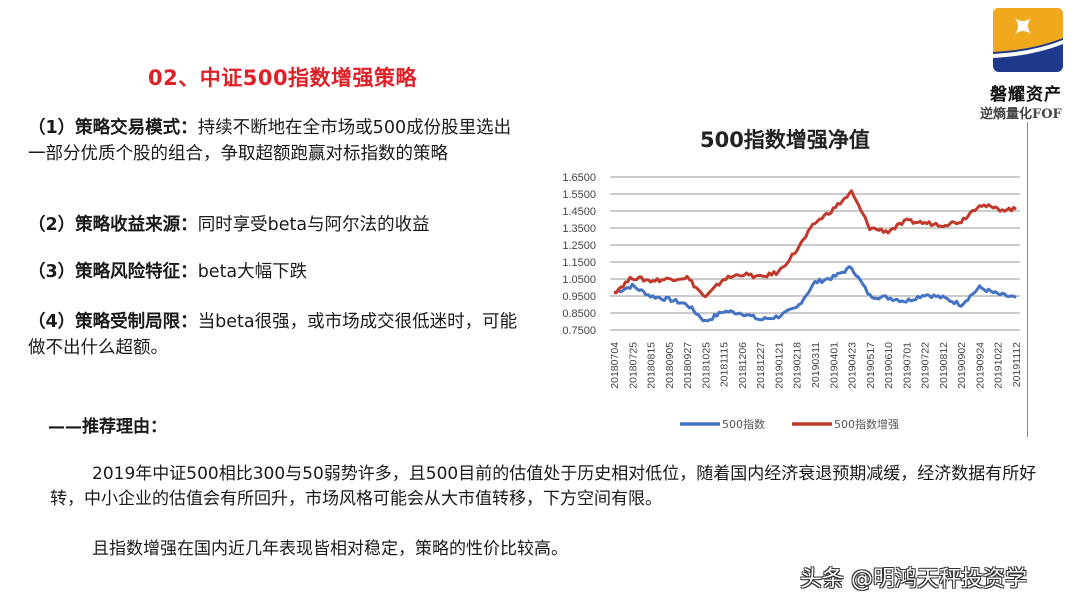 Image resolution: width=1080 pixels, height=608 pixels. Describe the element at coordinates (579, 178) in the screenshot. I see `y-tick-label: 1.6500` at that location.